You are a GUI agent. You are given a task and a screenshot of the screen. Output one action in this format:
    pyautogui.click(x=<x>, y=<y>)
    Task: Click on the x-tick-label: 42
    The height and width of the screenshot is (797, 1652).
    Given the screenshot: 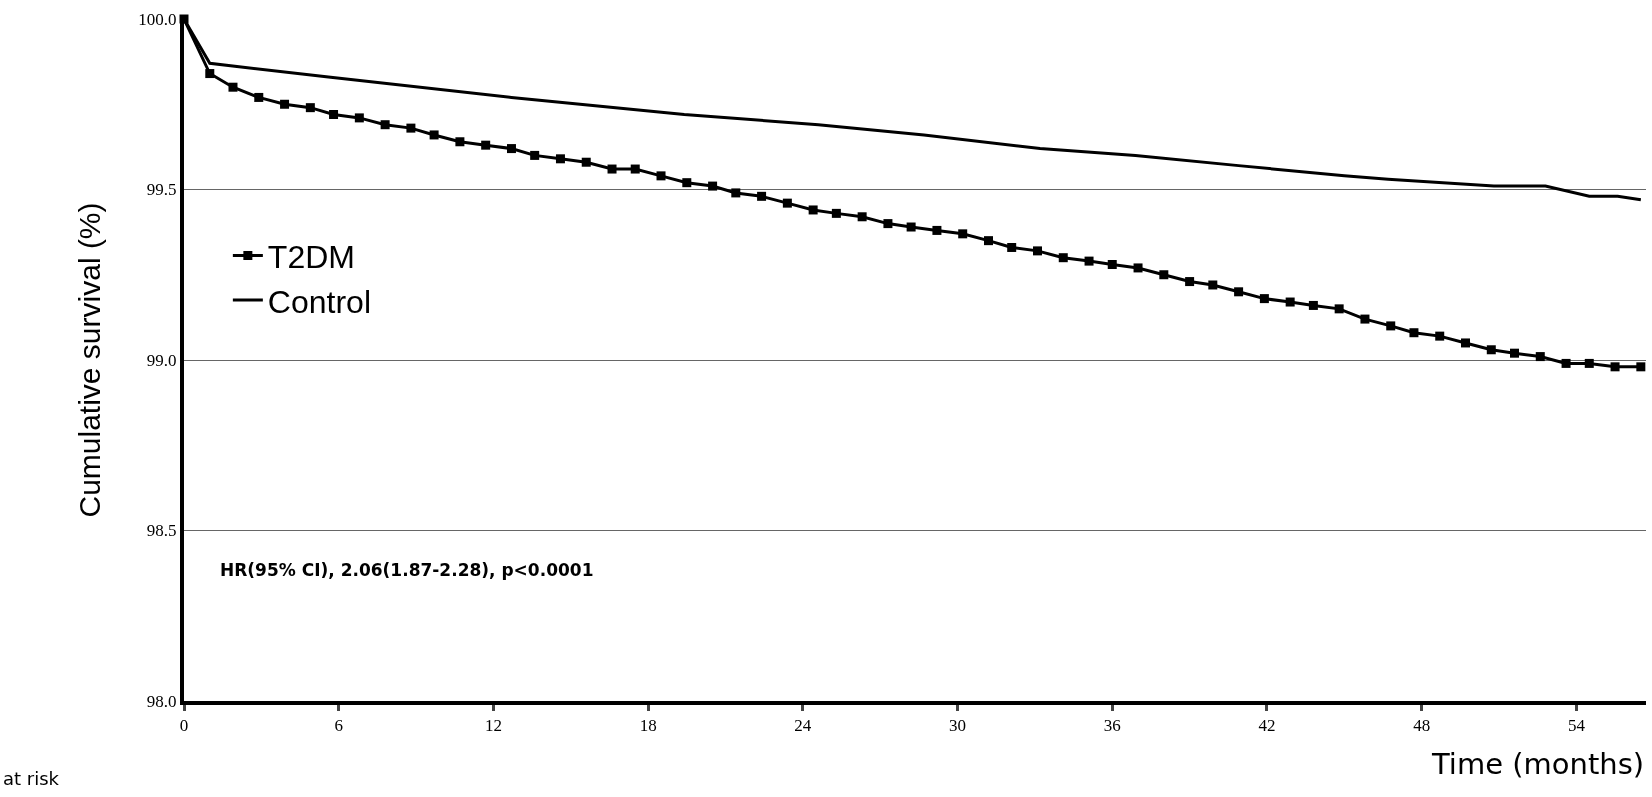 What is the action you would take?
    pyautogui.click(x=1267, y=726)
    